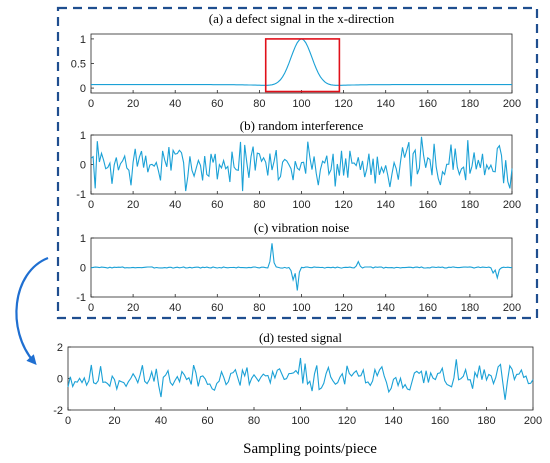  Describe the element at coordinates (300, 337) in the screenshot. I see `panel-title: (d) tested signal` at that location.